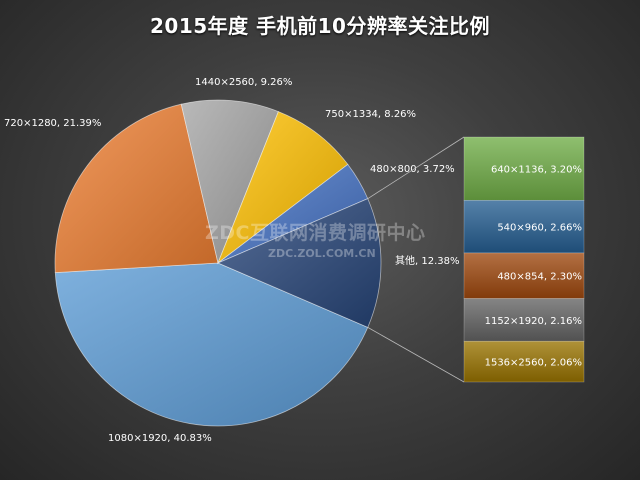  Describe the element at coordinates (160, 438) in the screenshot. I see `pie-label-1080×1920: 1080×1920, 40.83%` at that location.